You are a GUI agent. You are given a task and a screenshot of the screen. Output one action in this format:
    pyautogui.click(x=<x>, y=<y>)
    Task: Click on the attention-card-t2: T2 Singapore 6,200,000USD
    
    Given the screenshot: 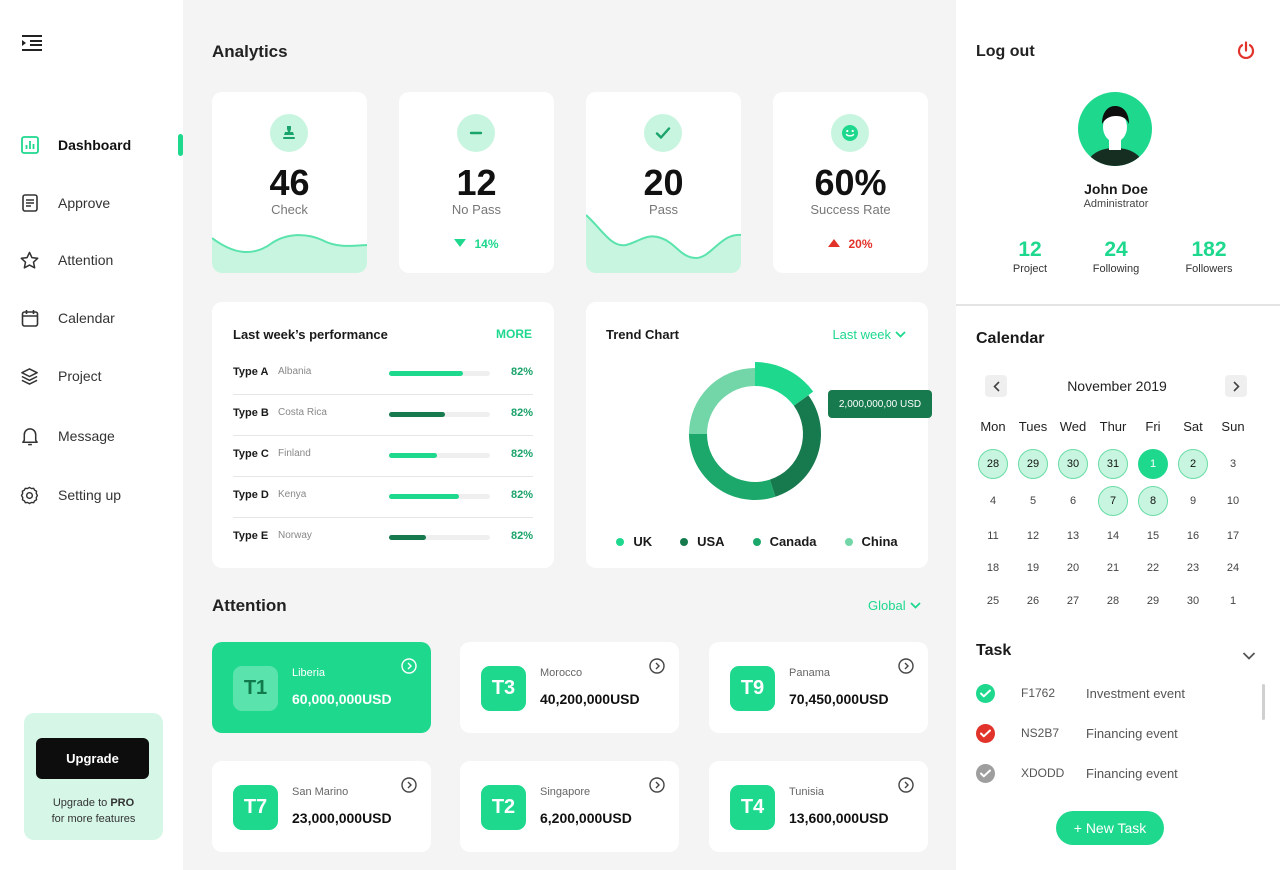 What is the action you would take?
    pyautogui.click(x=569, y=806)
    